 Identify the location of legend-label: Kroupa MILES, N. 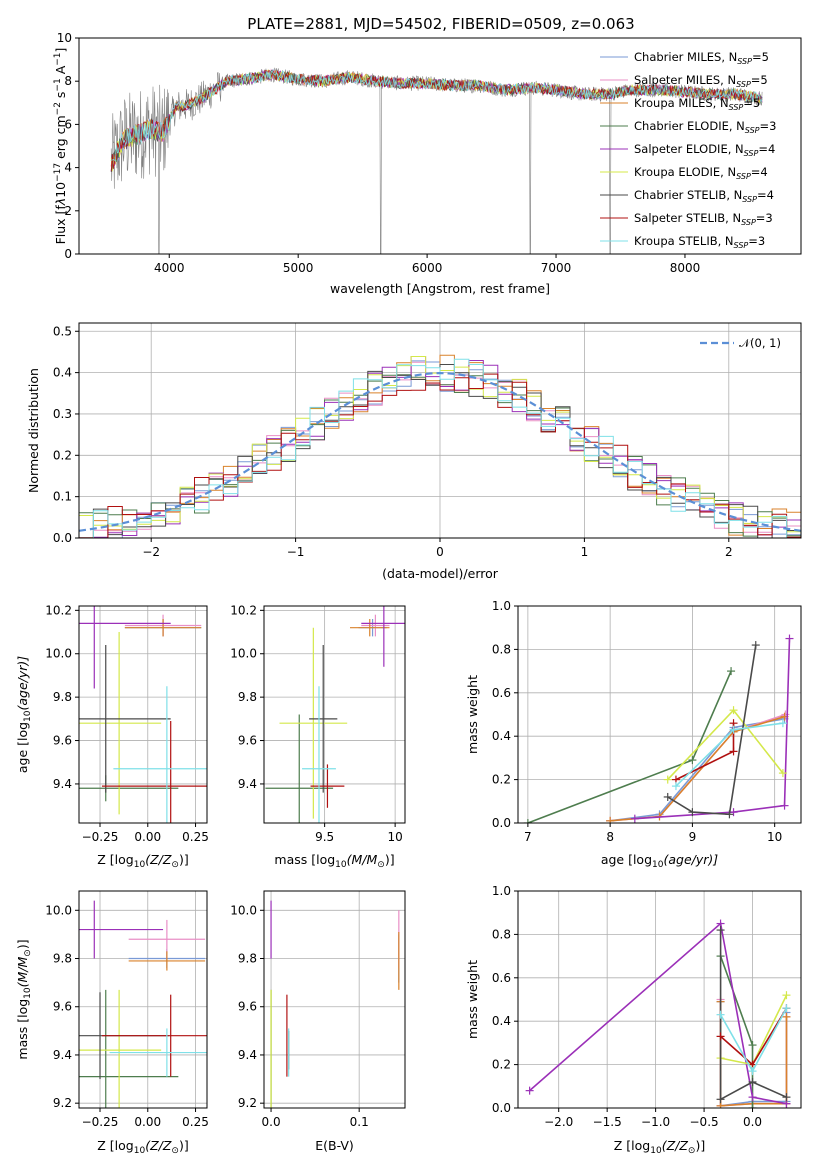
(681, 103).